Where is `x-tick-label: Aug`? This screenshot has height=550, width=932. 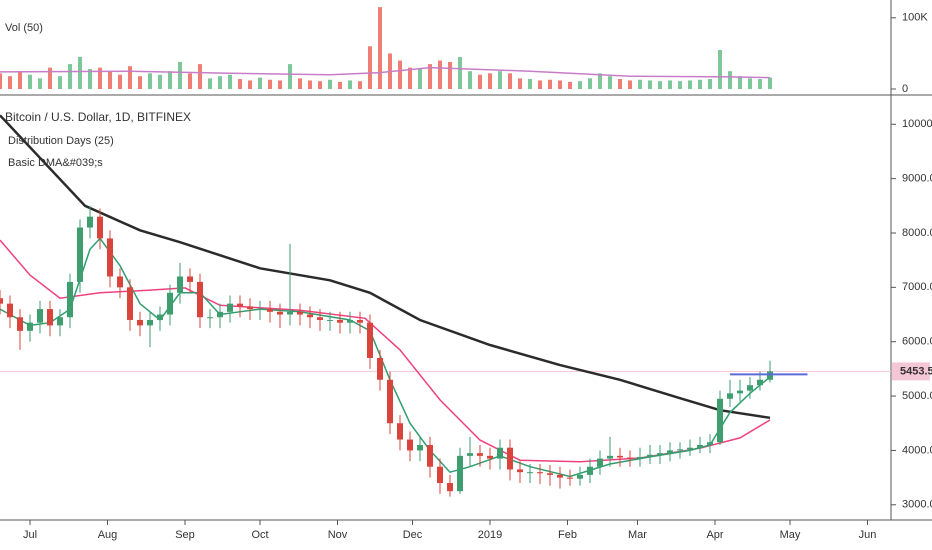
x-tick-label: Aug is located at coordinates (108, 535).